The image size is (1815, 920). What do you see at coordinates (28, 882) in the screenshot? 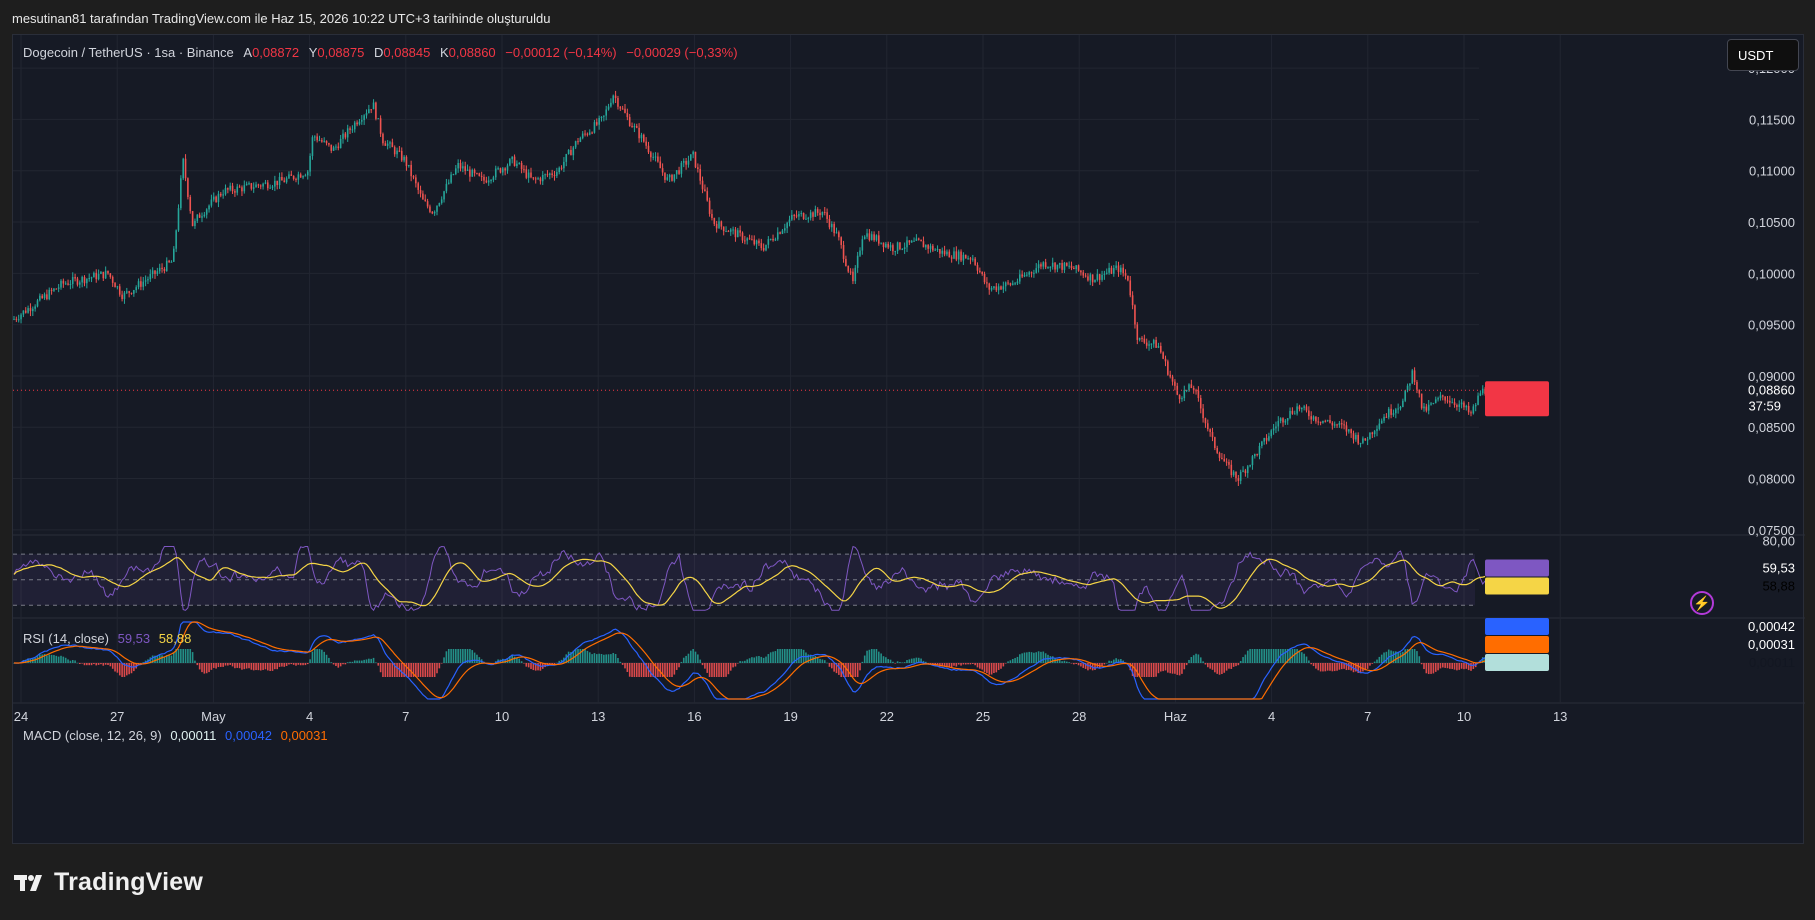
I see `tradingview-logo-icon` at bounding box center [28, 882].